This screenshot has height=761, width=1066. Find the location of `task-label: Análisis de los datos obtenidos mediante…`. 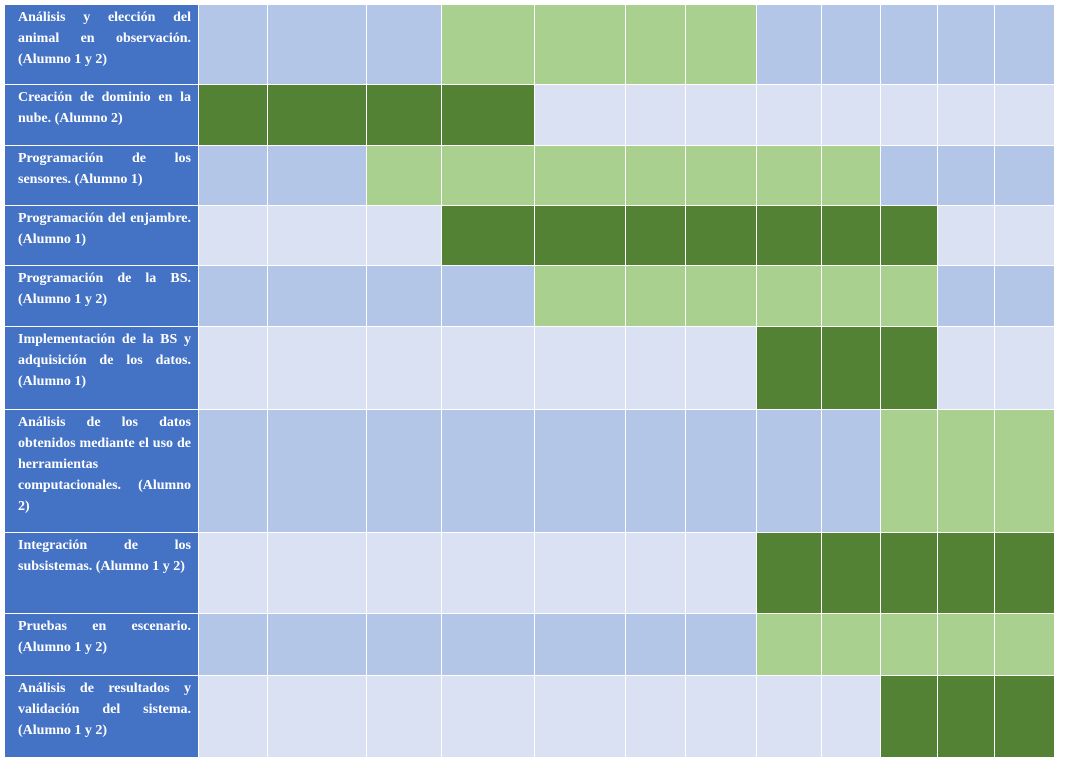

task-label: Análisis de los datos obtenidos mediante… is located at coordinates (101, 471).